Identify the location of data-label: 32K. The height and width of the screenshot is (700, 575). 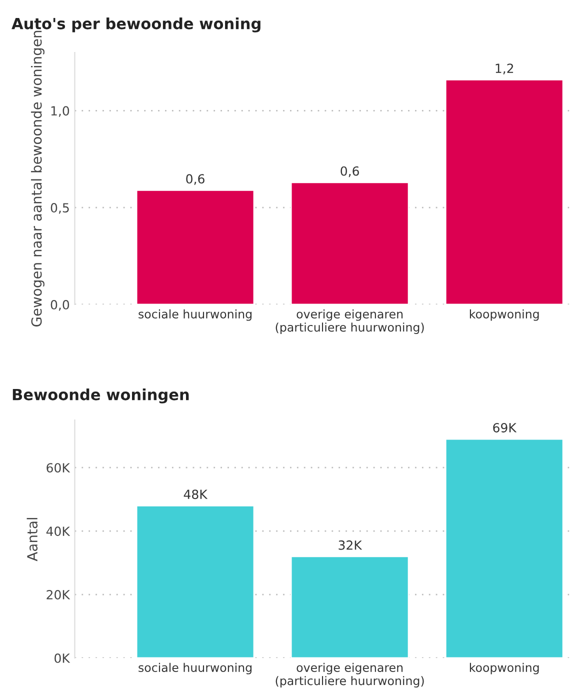
(350, 545).